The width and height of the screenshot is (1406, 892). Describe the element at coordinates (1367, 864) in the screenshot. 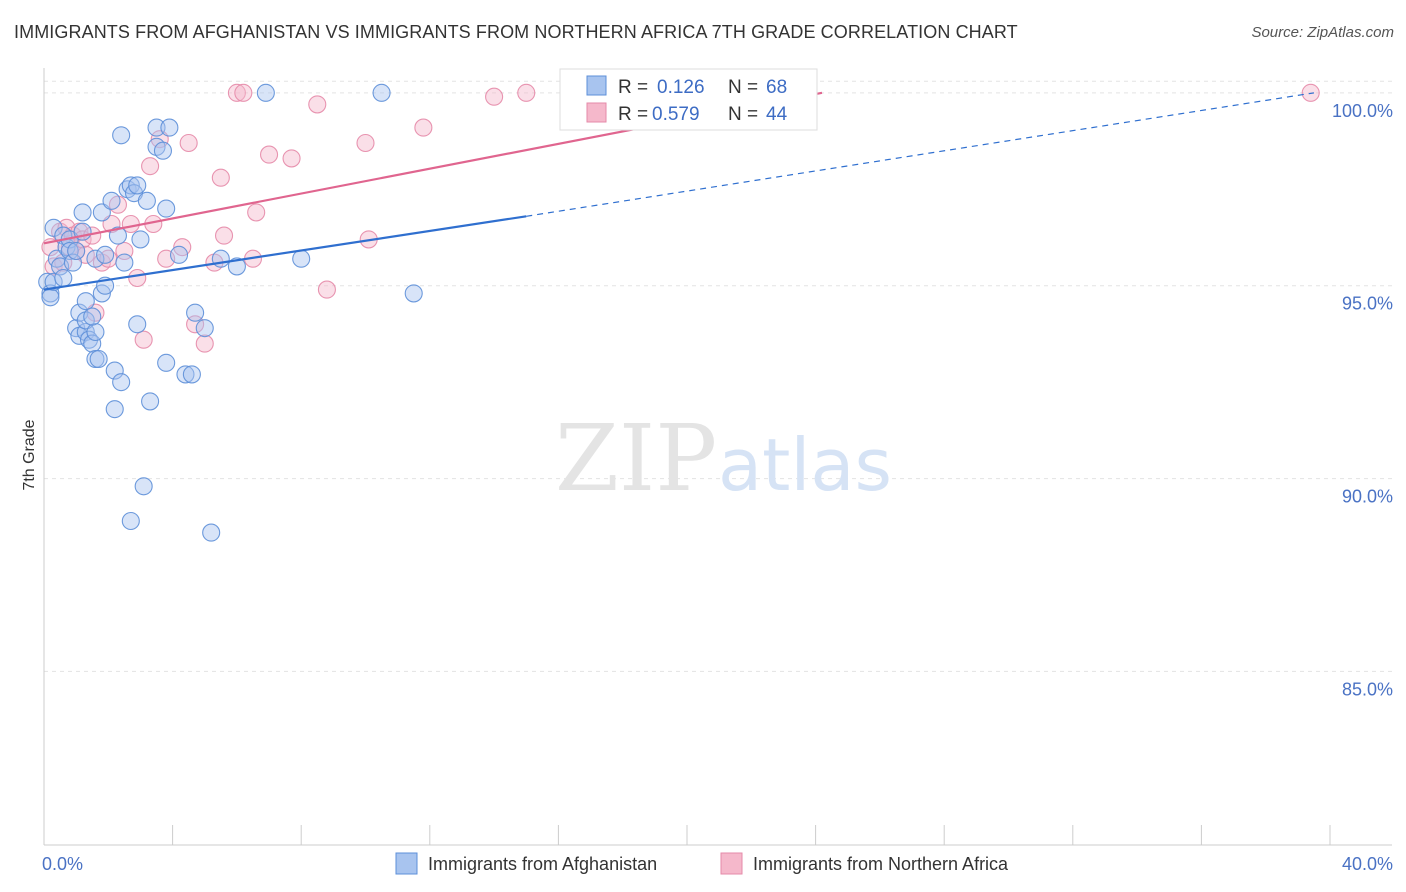

I see `x-tick-label-1: 40.0%` at that location.